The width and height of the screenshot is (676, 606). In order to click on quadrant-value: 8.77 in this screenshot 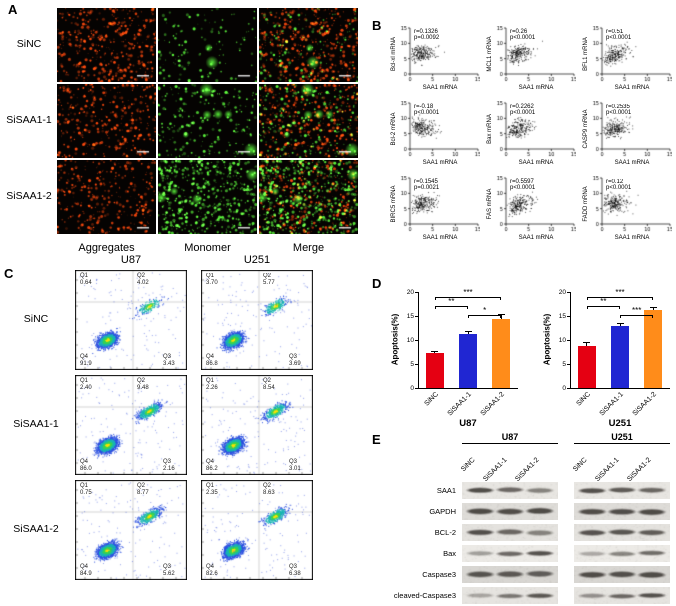, I will do `click(143, 492)`.